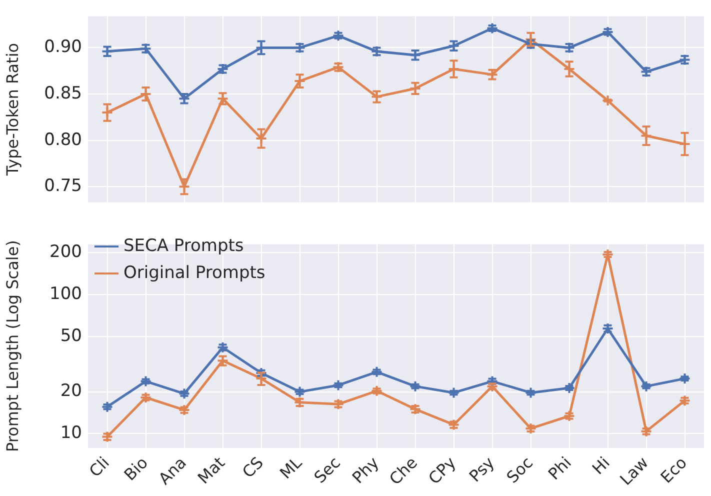  What do you see at coordinates (560, 468) in the screenshot?
I see `x-tick-label: Phi` at bounding box center [560, 468].